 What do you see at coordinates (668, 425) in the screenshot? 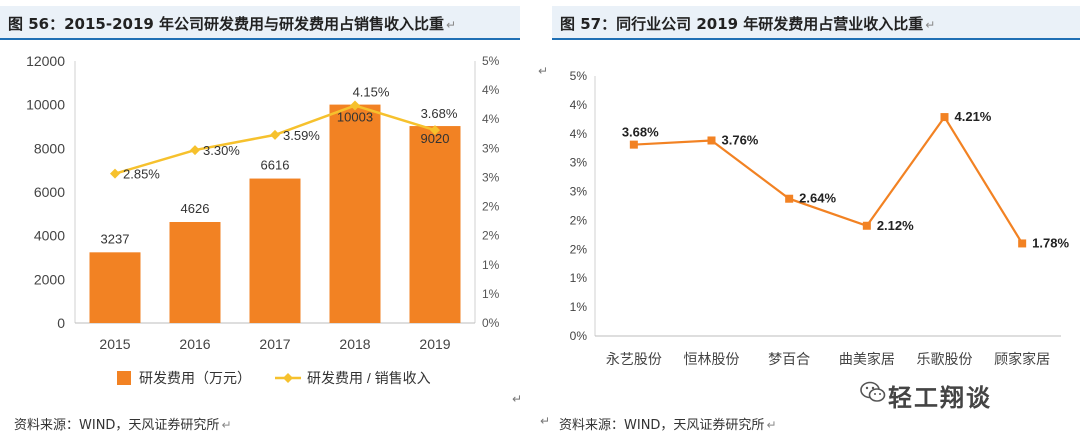
I see `right-source-note: 资料来源：WIND，天风证券研究所 ↵` at bounding box center [668, 425].